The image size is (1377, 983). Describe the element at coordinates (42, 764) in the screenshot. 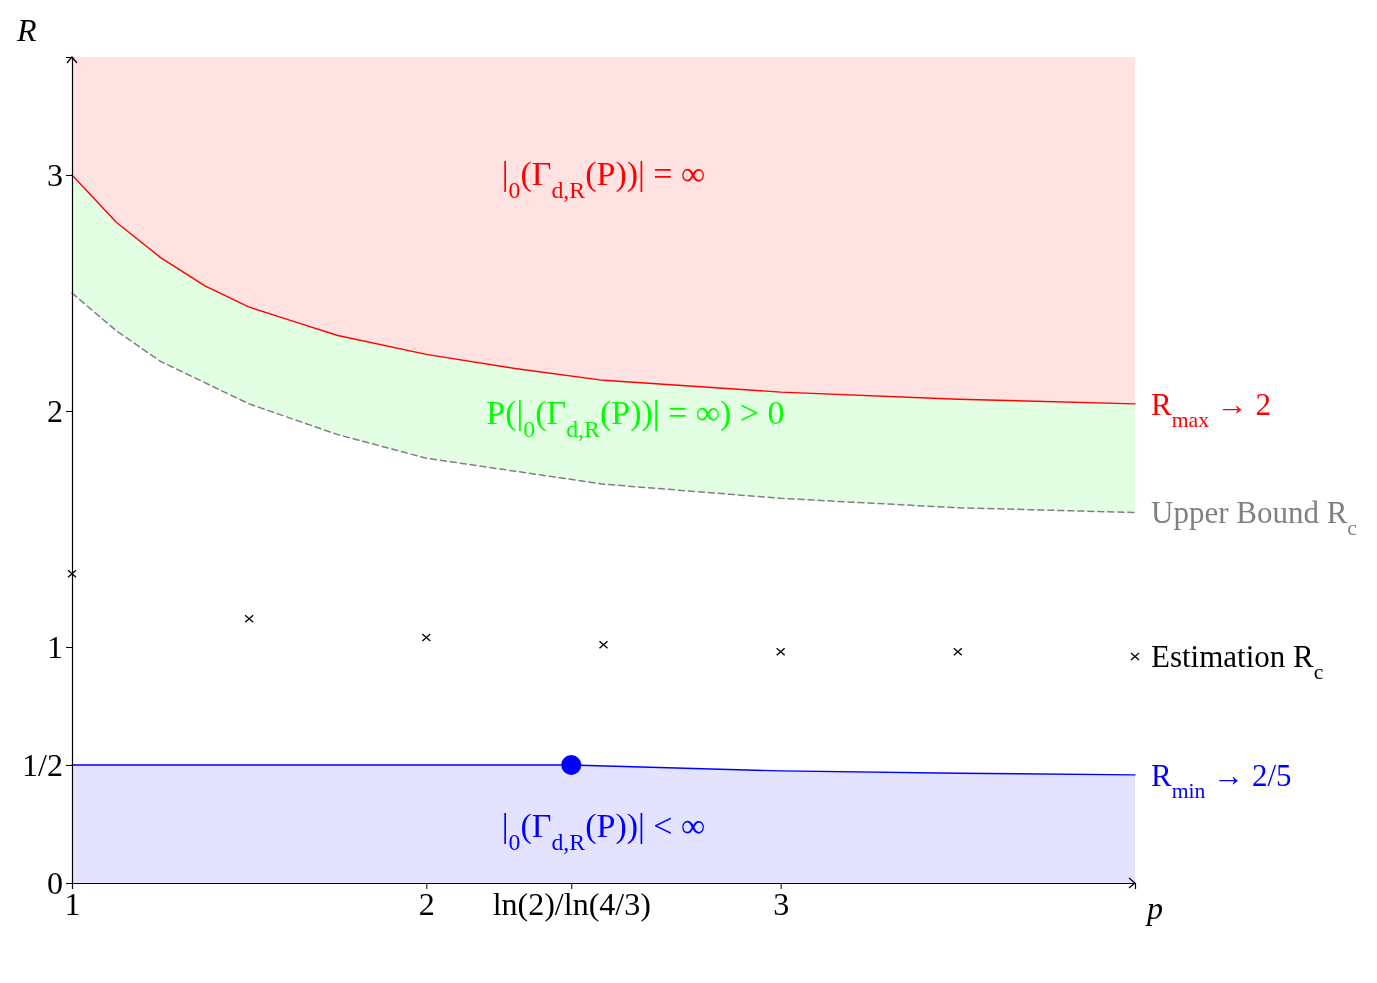

I see `y-tick-label: 1/2` at that location.